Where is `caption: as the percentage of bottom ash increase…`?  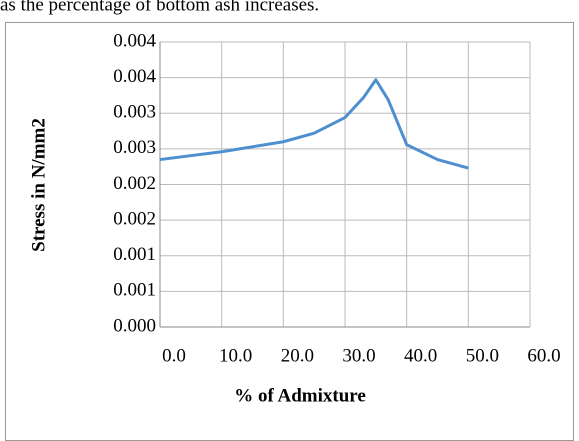 caption: as the percentage of bottom ash increase… is located at coordinates (159, 7).